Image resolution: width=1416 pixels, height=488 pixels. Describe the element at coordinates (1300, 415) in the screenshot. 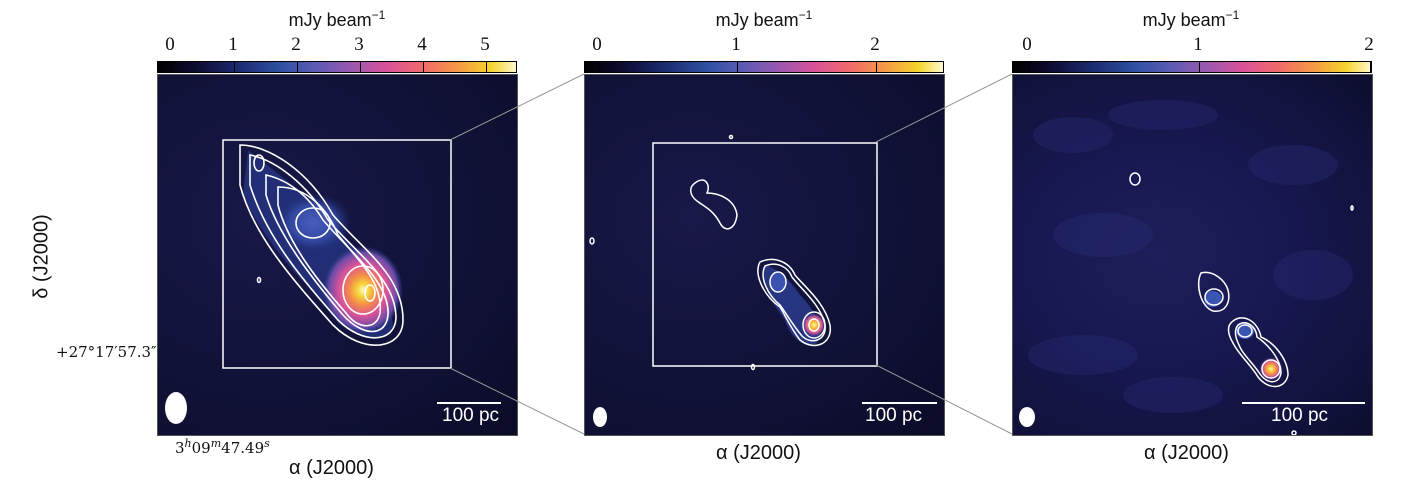

I see `scalebar-3-label: 100 pc` at that location.